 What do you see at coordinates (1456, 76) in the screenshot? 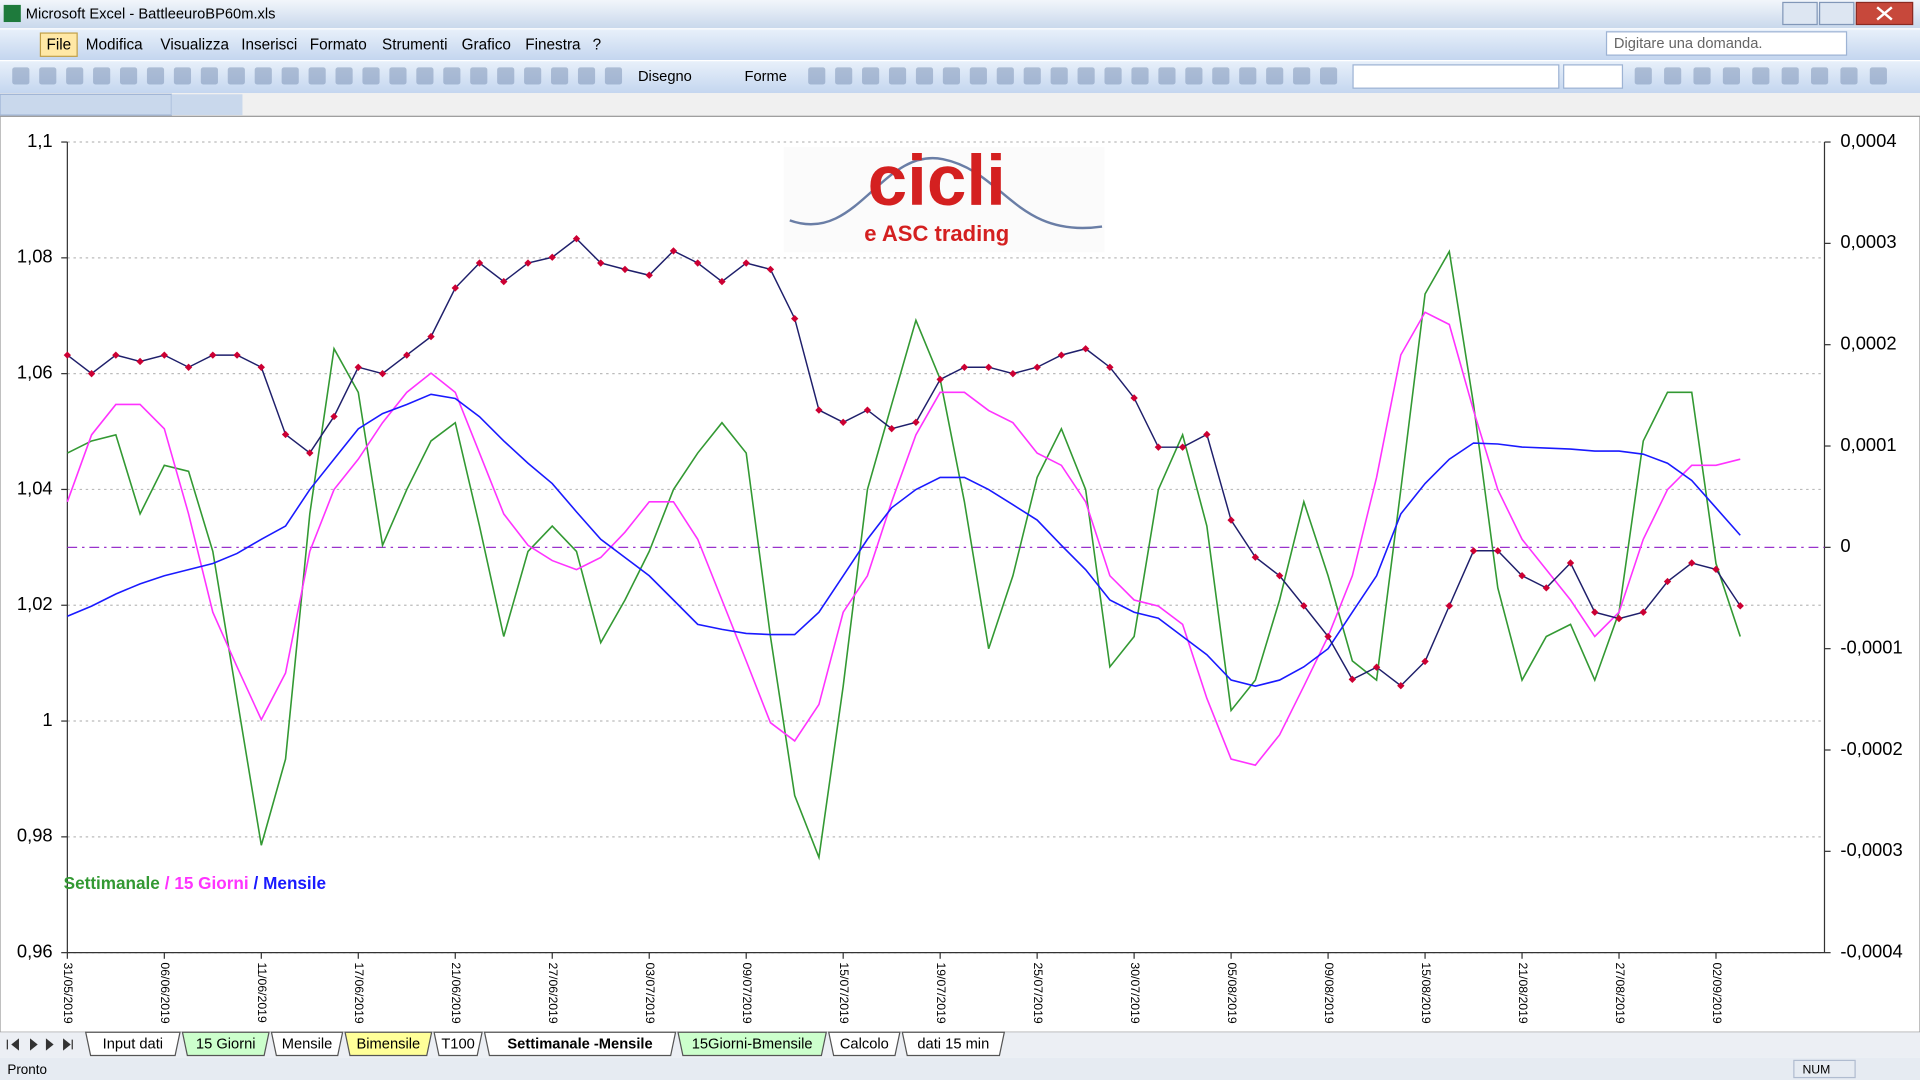
I see `font-box` at bounding box center [1456, 76].